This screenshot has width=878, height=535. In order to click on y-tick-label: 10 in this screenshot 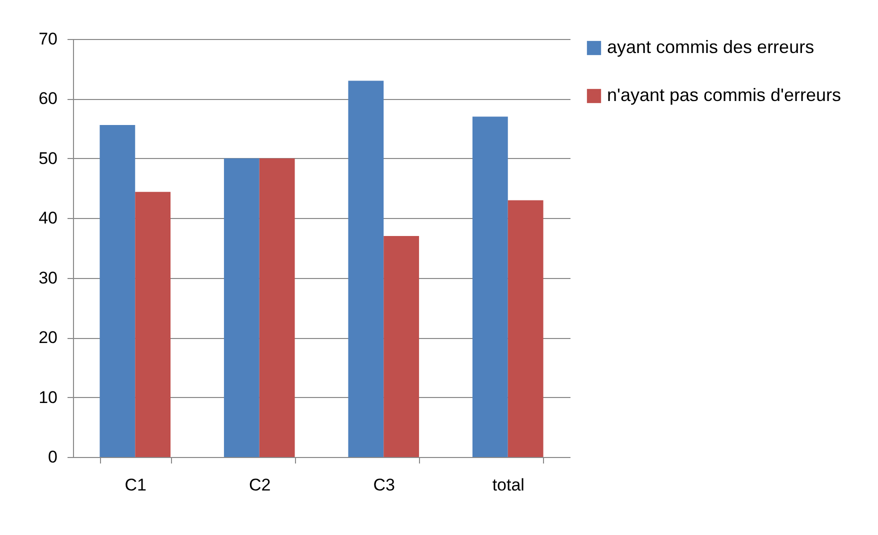, I will do `click(48, 397)`.